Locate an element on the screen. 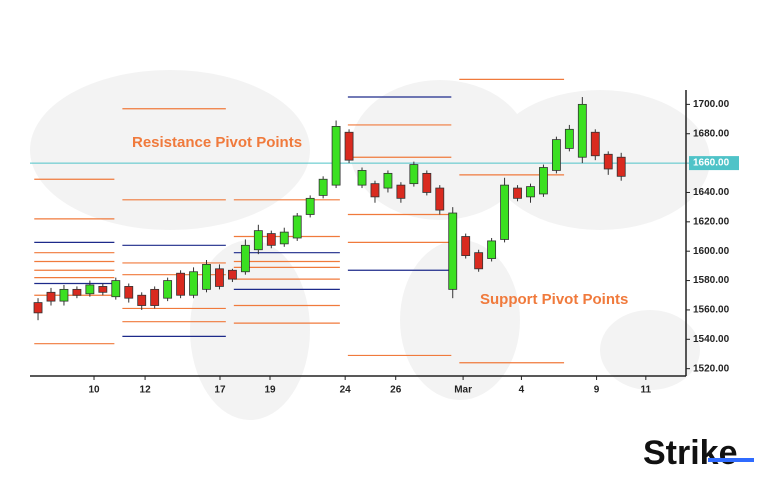 Image resolution: width=768 pixels, height=480 pixels. x-tick-label: 12 is located at coordinates (146, 390).